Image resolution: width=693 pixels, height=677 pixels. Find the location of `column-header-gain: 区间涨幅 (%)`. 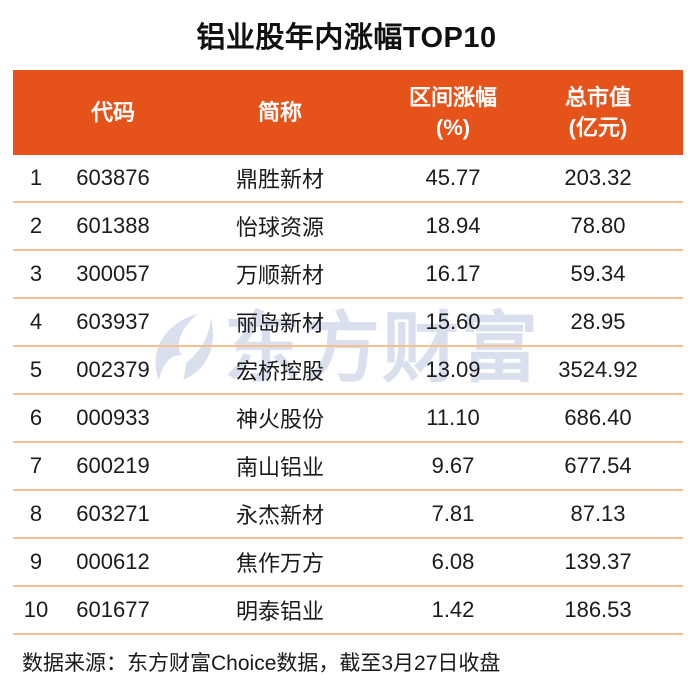

column-header-gain: 区间涨幅 (%) is located at coordinates (452, 112).